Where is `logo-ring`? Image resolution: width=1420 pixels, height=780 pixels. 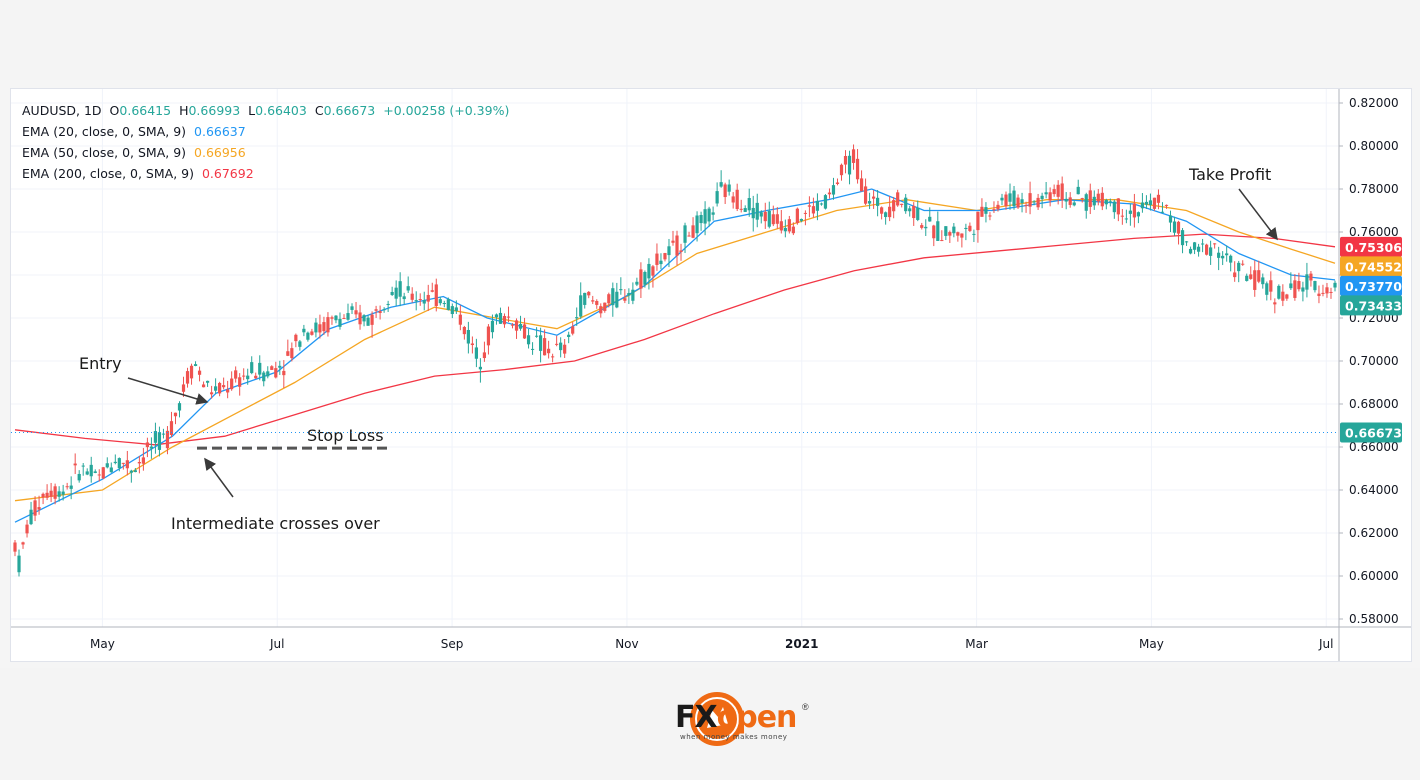
logo-ring is located at coordinates (717, 719).